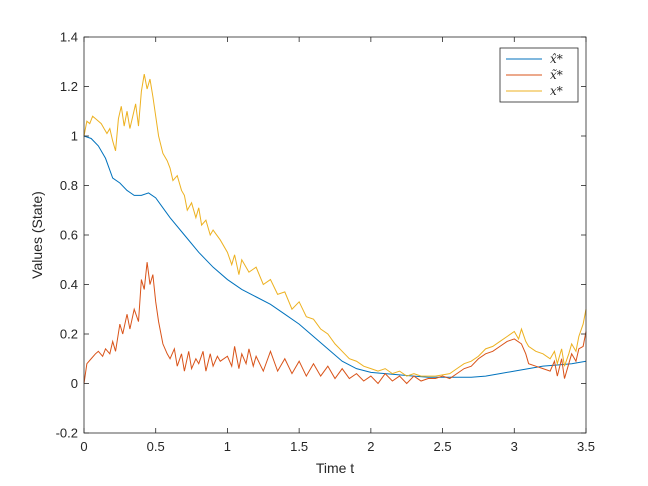  What do you see at coordinates (299, 446) in the screenshot?
I see `x-tick-label: 1.5` at bounding box center [299, 446].